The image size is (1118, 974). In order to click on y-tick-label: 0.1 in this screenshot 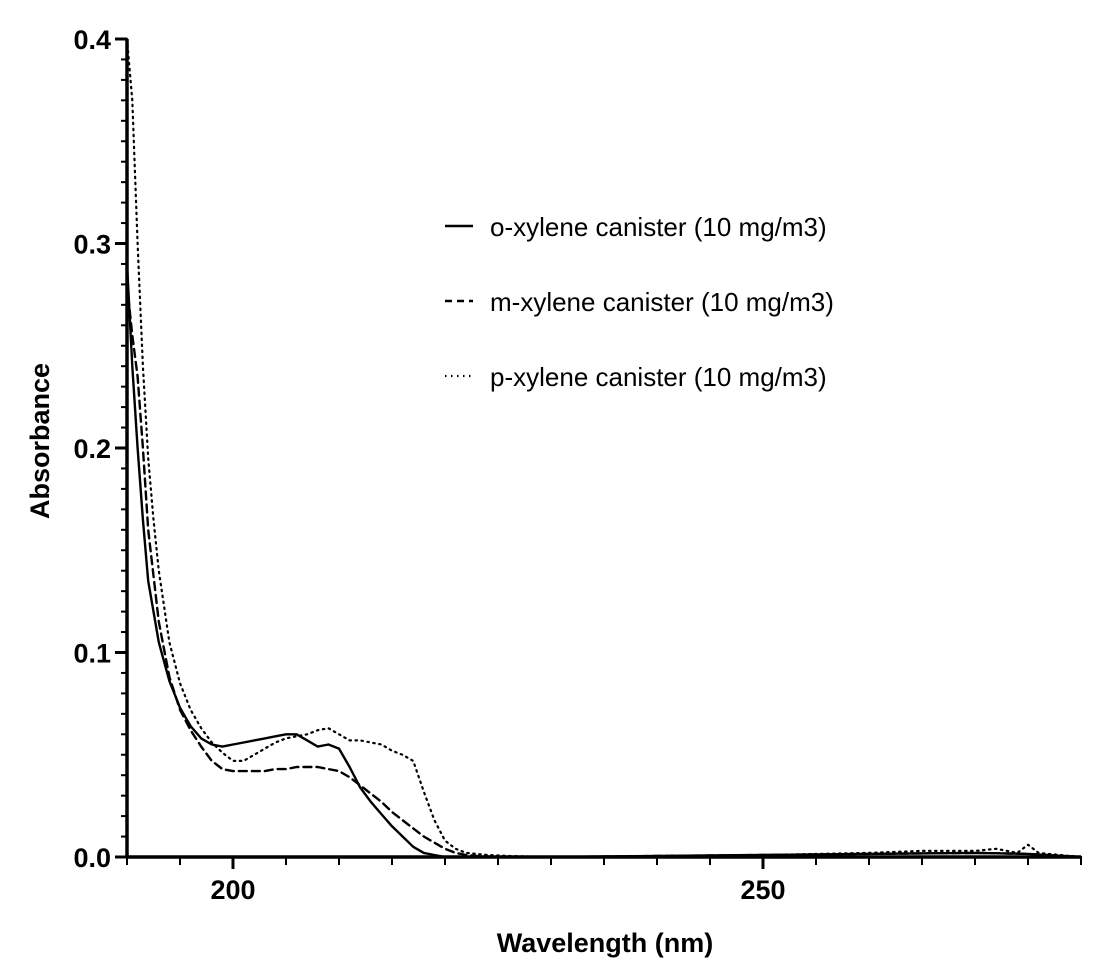, I will do `click(92, 654)`.